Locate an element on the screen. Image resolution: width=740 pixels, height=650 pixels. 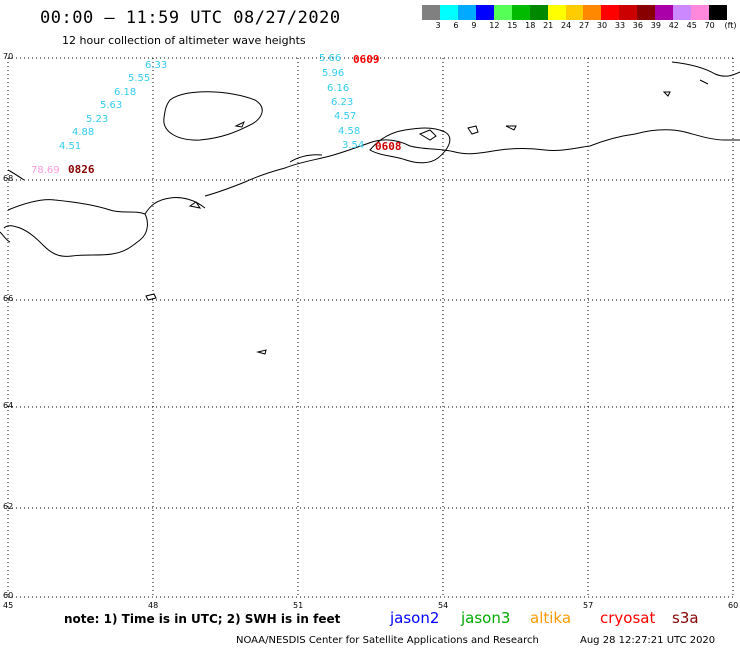
wave-value-west-4: 5.23 is located at coordinates (97, 119).